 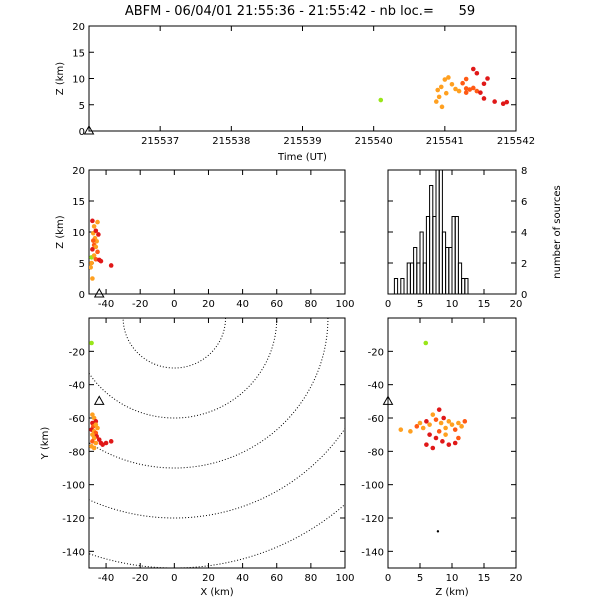 What do you see at coordinates (420, 578) in the screenshot?
I see `z_y-xtick-label: 5` at bounding box center [420, 578].